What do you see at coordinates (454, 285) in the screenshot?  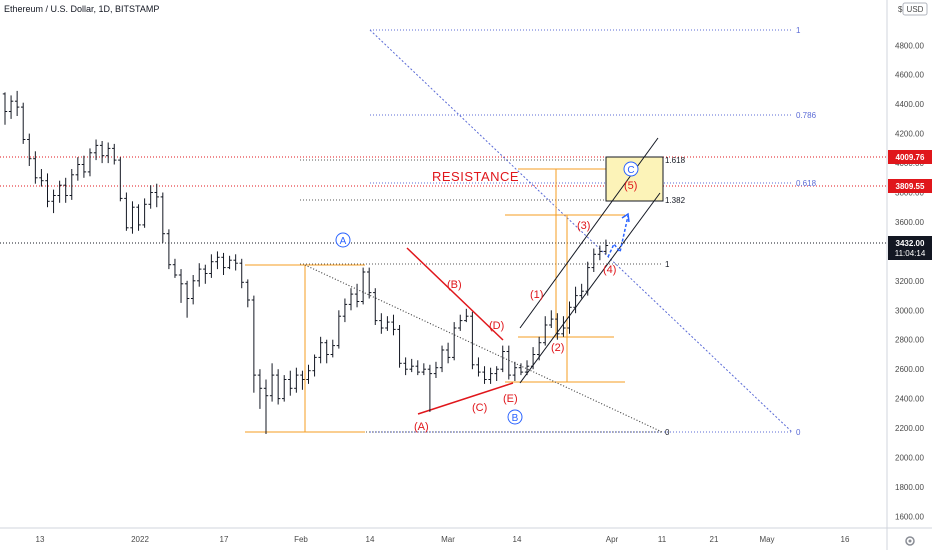 I see `wave-label-b: (B)` at bounding box center [454, 285].